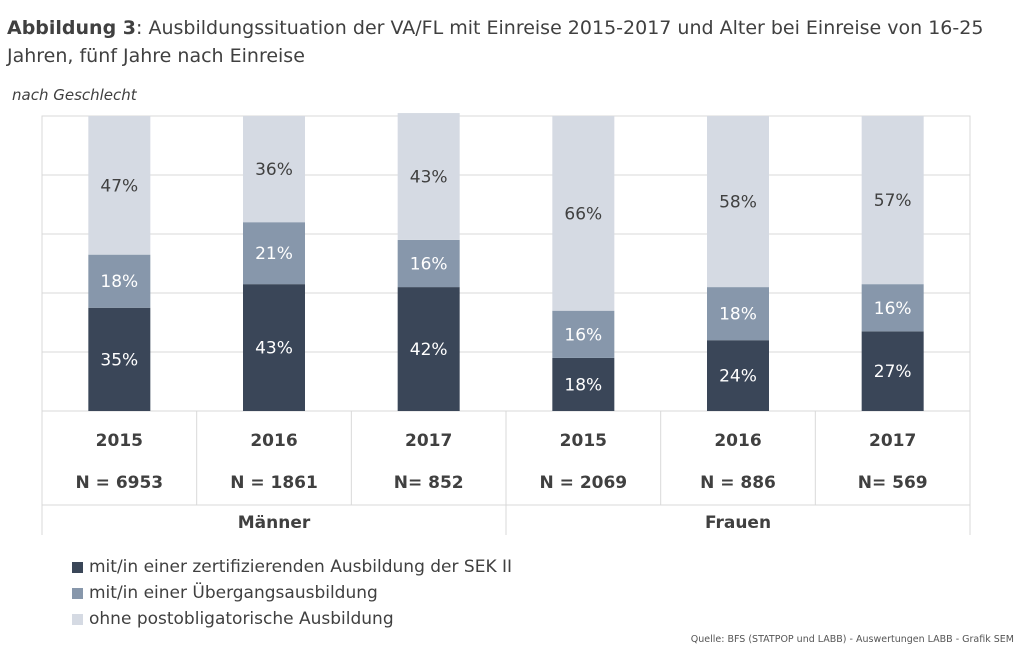 The height and width of the screenshot is (651, 1024). I want to click on bar-value-label: 47%, so click(119, 186).